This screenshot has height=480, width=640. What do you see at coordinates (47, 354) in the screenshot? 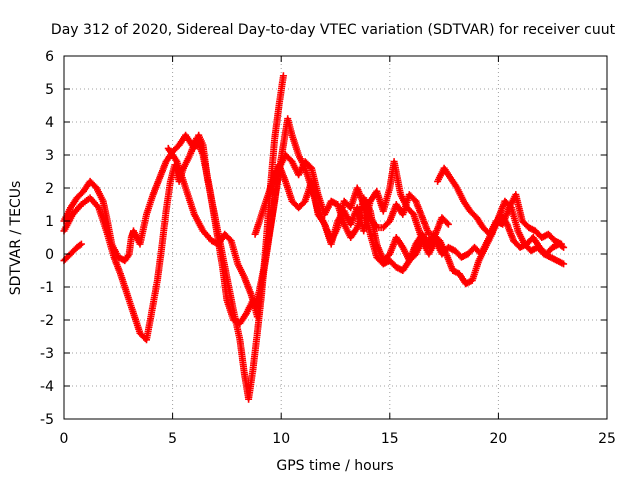
I see `y-tick-label: -3` at bounding box center [47, 354].